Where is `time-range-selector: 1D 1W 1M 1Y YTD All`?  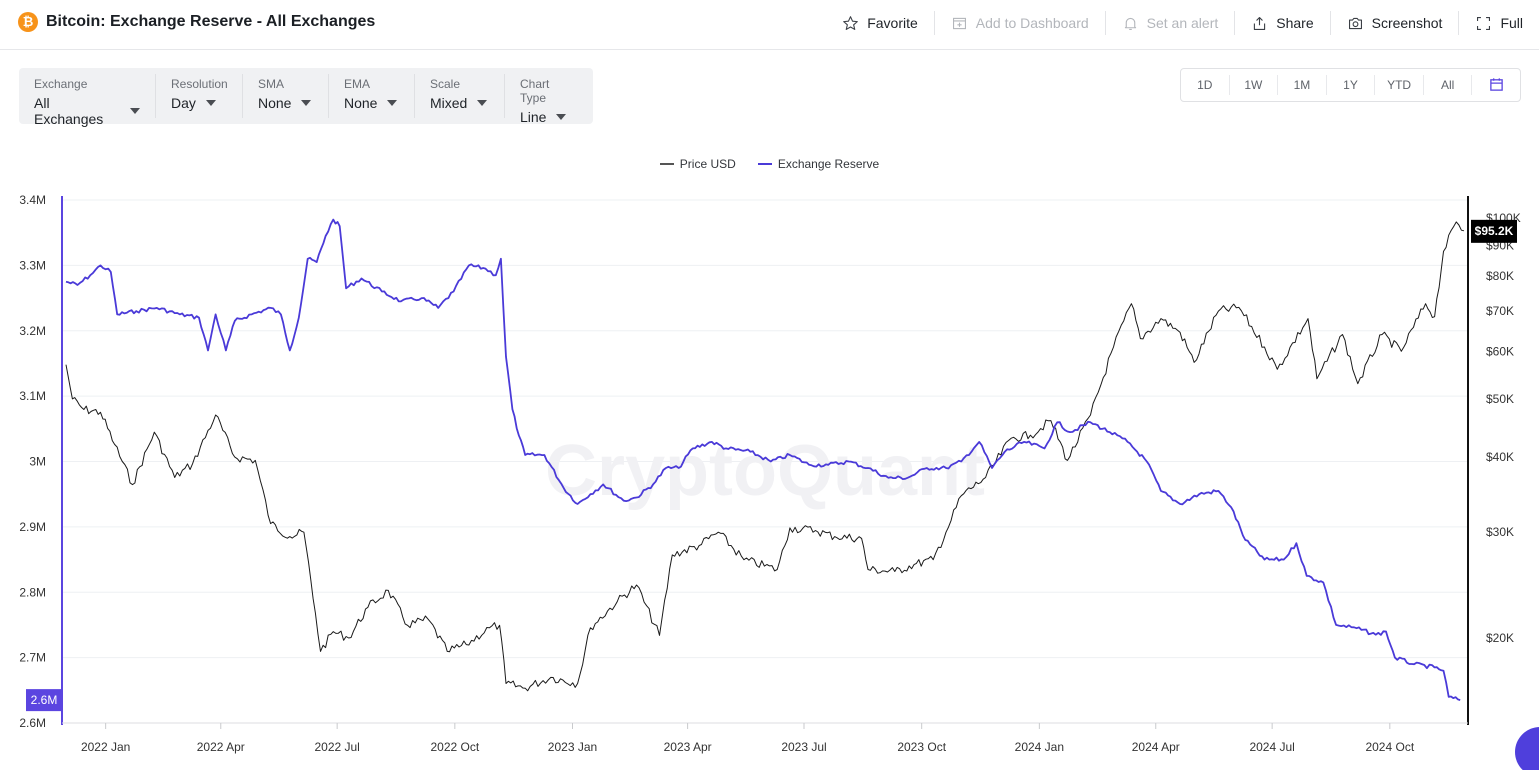 time-range-selector: 1D 1W 1M 1Y YTD All is located at coordinates (1350, 85).